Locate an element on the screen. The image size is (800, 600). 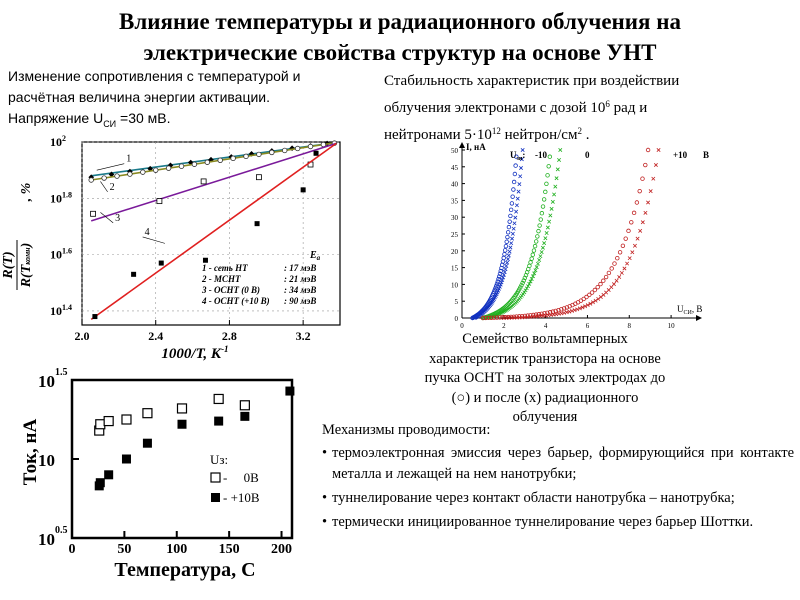
resistance-legend-energy: : 17 мэВ is located at coordinates (300, 268).